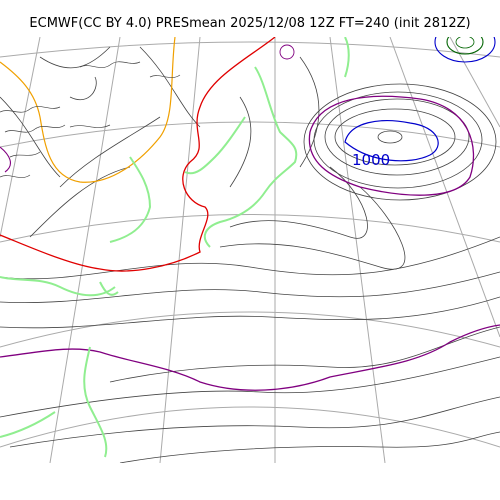  Describe the element at coordinates (58, 286) in the screenshot. I see `coastline-china` at that location.